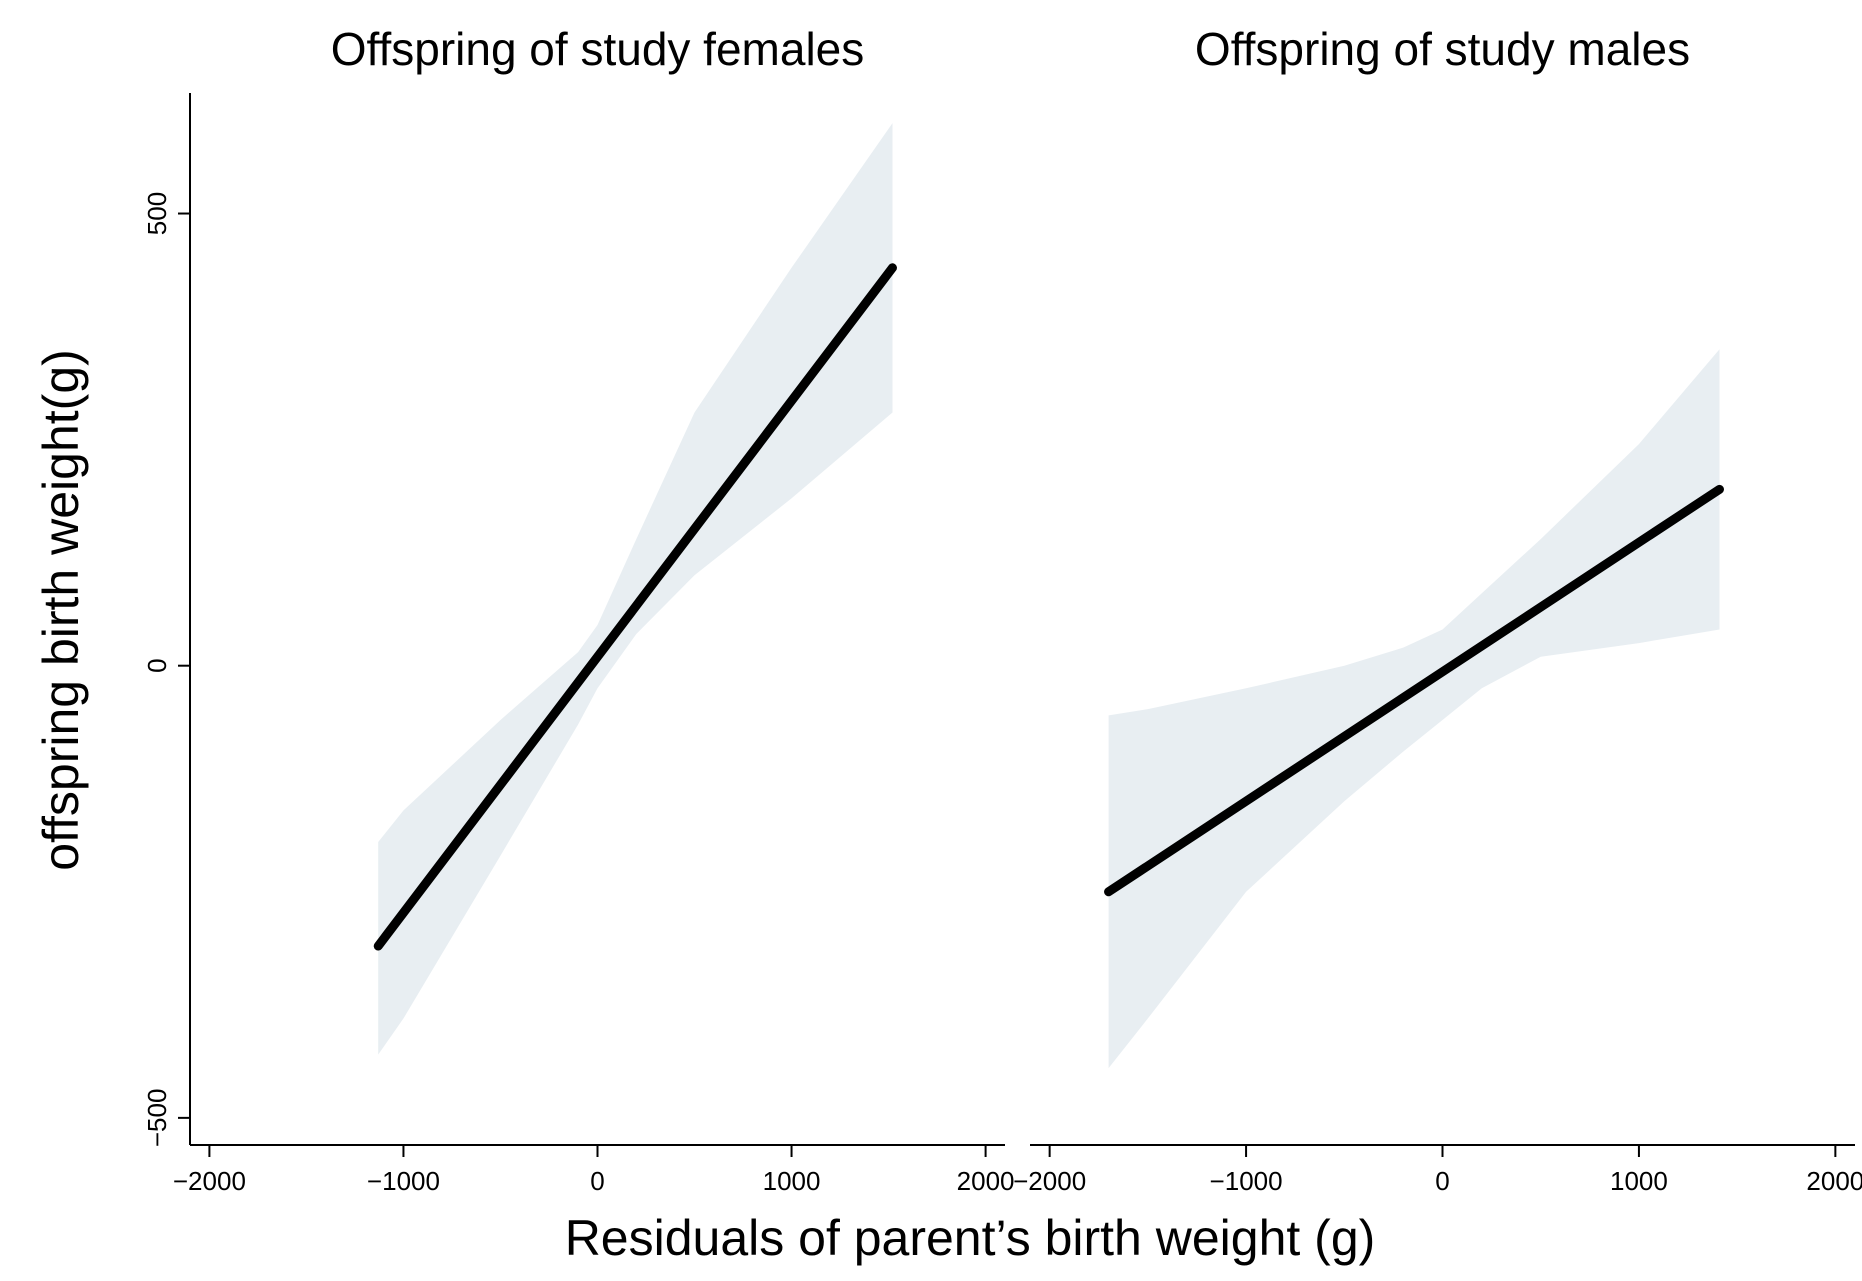 This screenshot has height=1281, width=1862. What do you see at coordinates (61, 610) in the screenshot?
I see `y-axis-title: offspring birth weight(g)` at bounding box center [61, 610].